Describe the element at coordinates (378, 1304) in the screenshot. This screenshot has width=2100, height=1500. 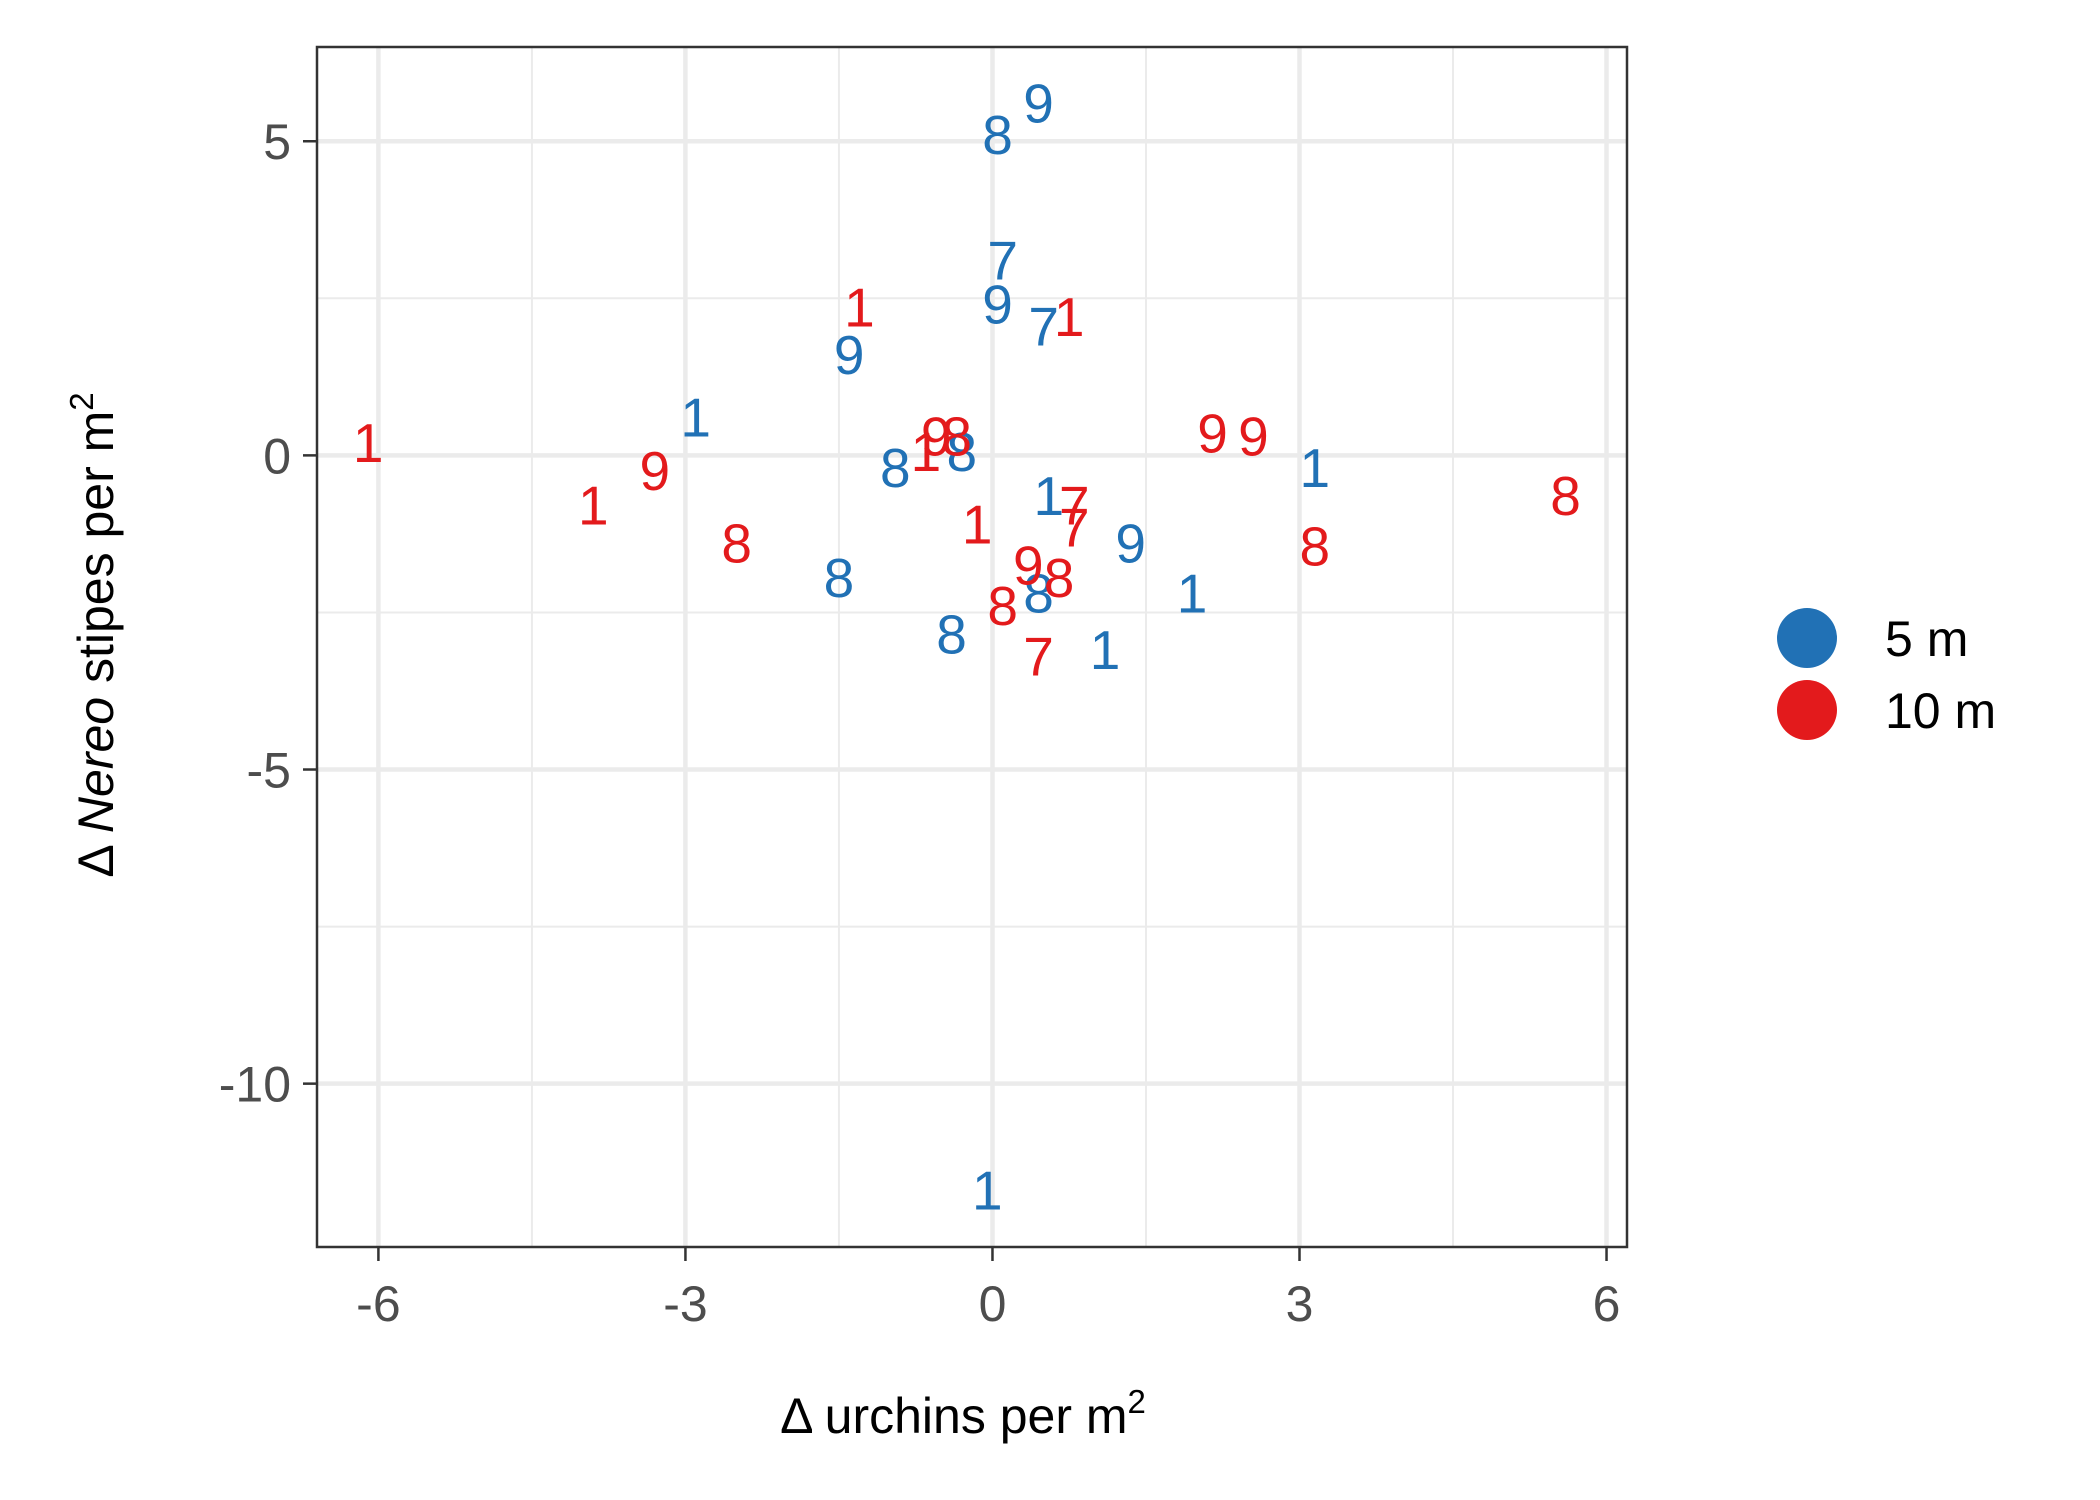
I see `x-tick-label: -6` at that location.